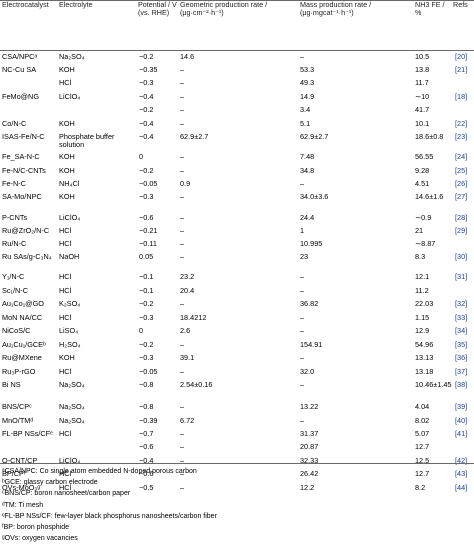 This screenshot has height=549, width=474. What do you see at coordinates (422, 82) in the screenshot?
I see `cell-nh3-fe: 11.7` at bounding box center [422, 82].